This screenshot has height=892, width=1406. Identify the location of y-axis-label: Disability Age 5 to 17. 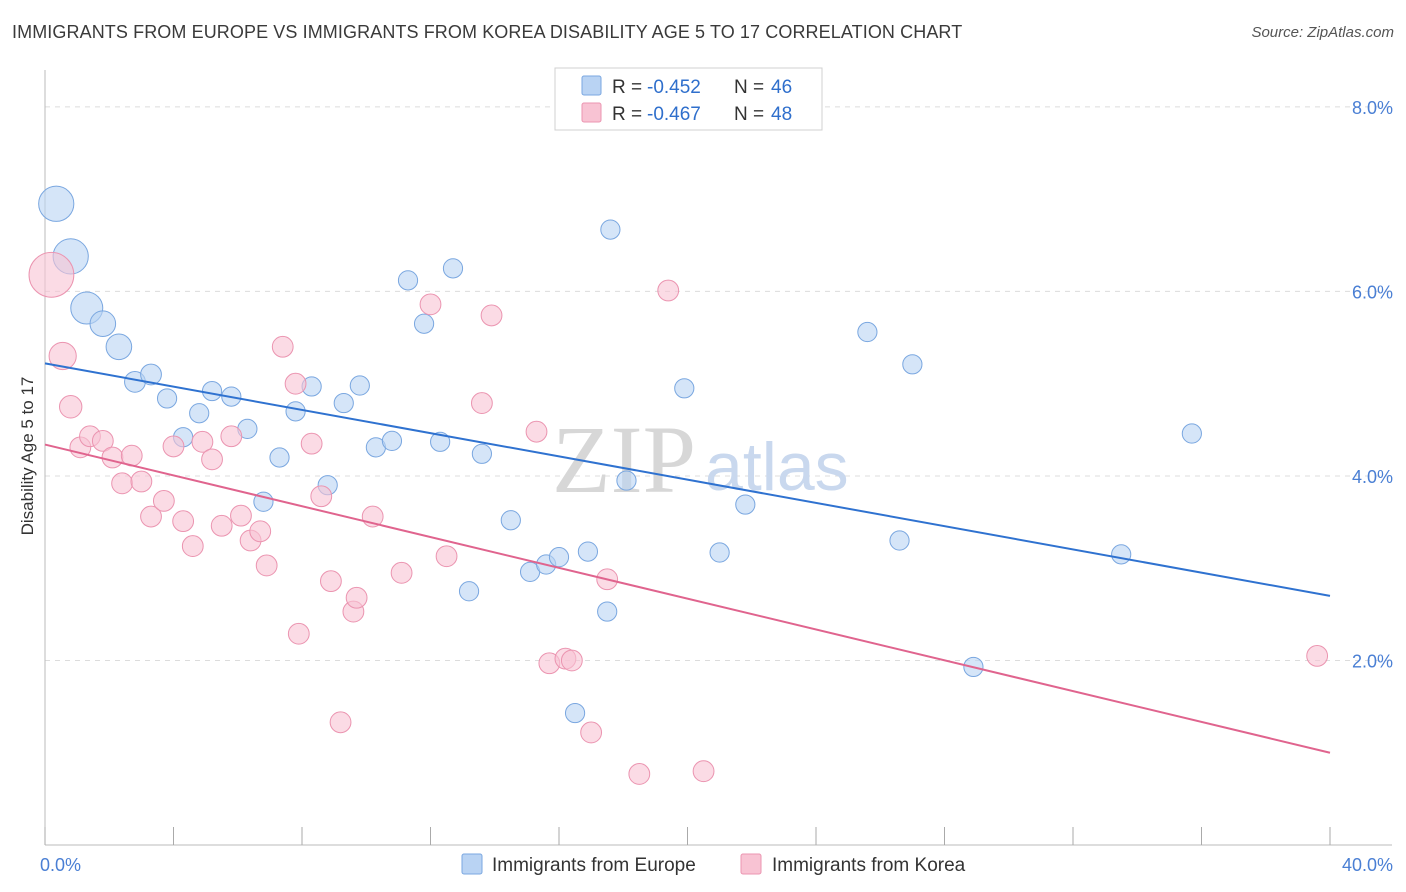
(27, 456).